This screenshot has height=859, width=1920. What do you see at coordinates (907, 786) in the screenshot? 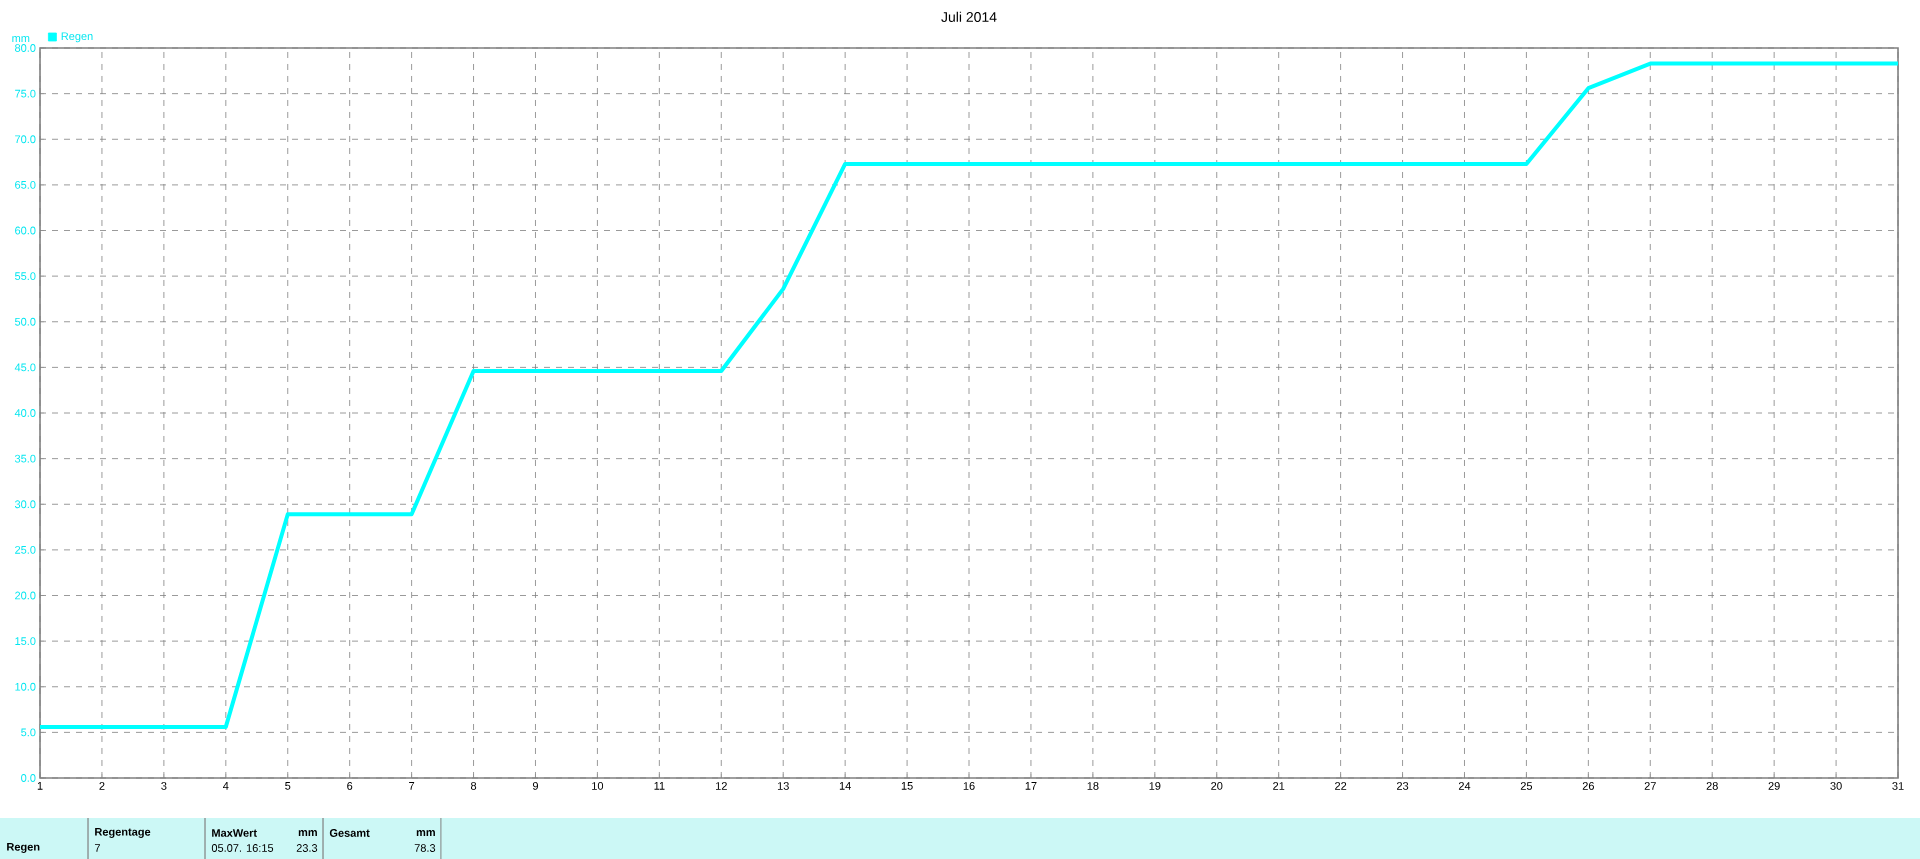
I see `x-tick-label: 15` at bounding box center [907, 786].